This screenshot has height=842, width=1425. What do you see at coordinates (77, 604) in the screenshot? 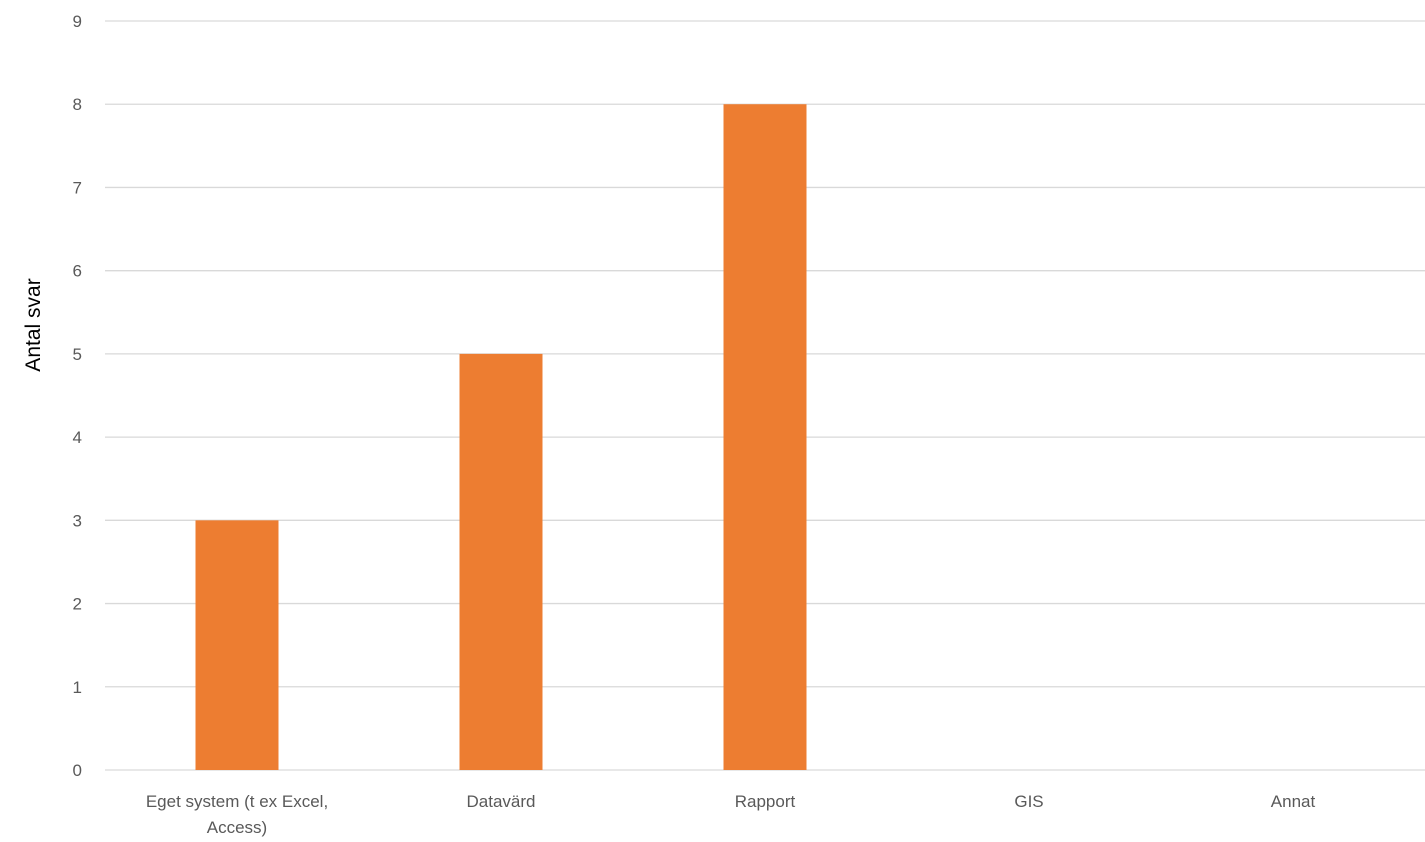
I see `y-tick-label: 2` at bounding box center [77, 604].